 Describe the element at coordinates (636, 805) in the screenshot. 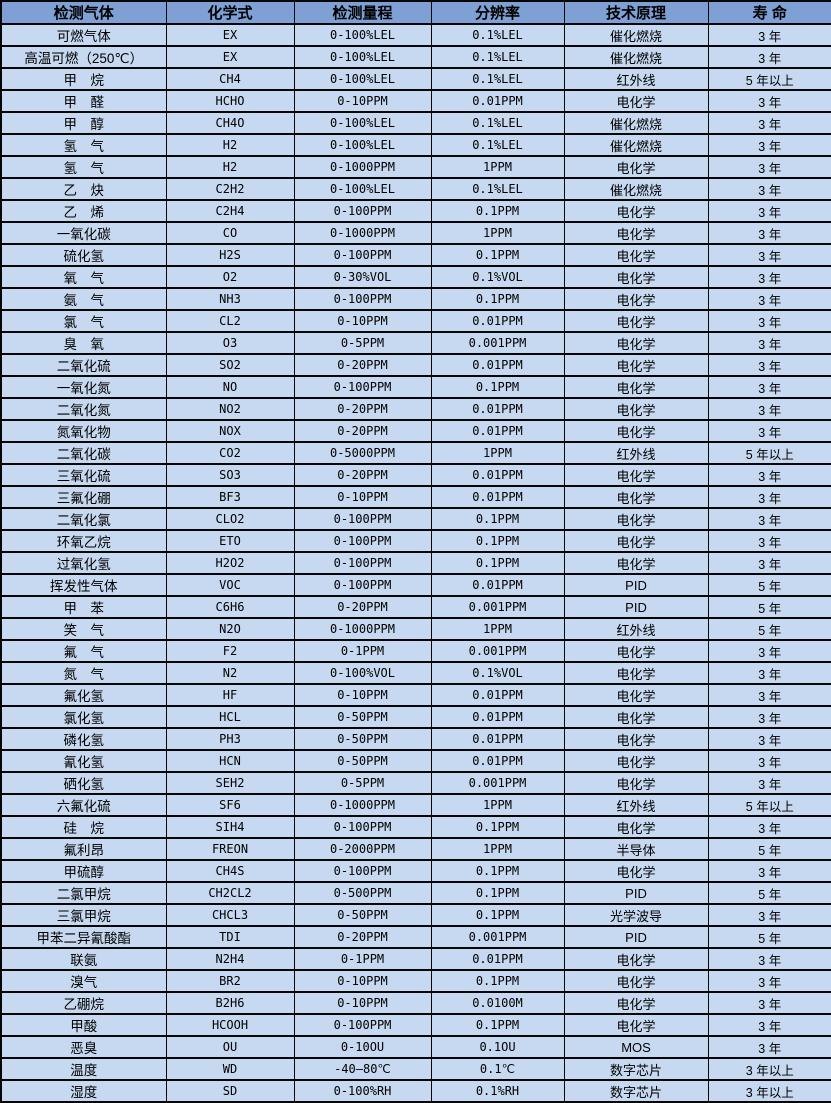

I see `cell-principle: 红外线` at that location.